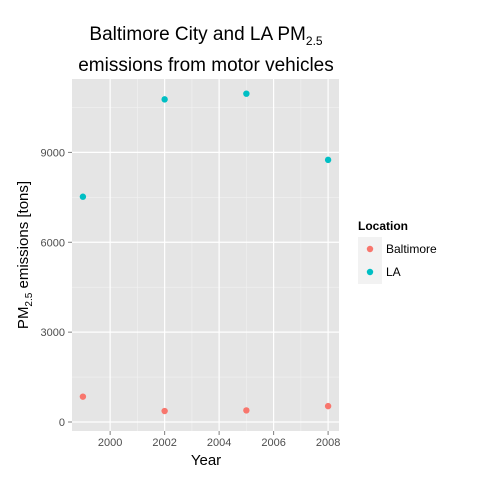 The width and height of the screenshot is (480, 485). What do you see at coordinates (206, 65) in the screenshot?
I see `chart-title-line2: emissions from motor vehicles` at bounding box center [206, 65].